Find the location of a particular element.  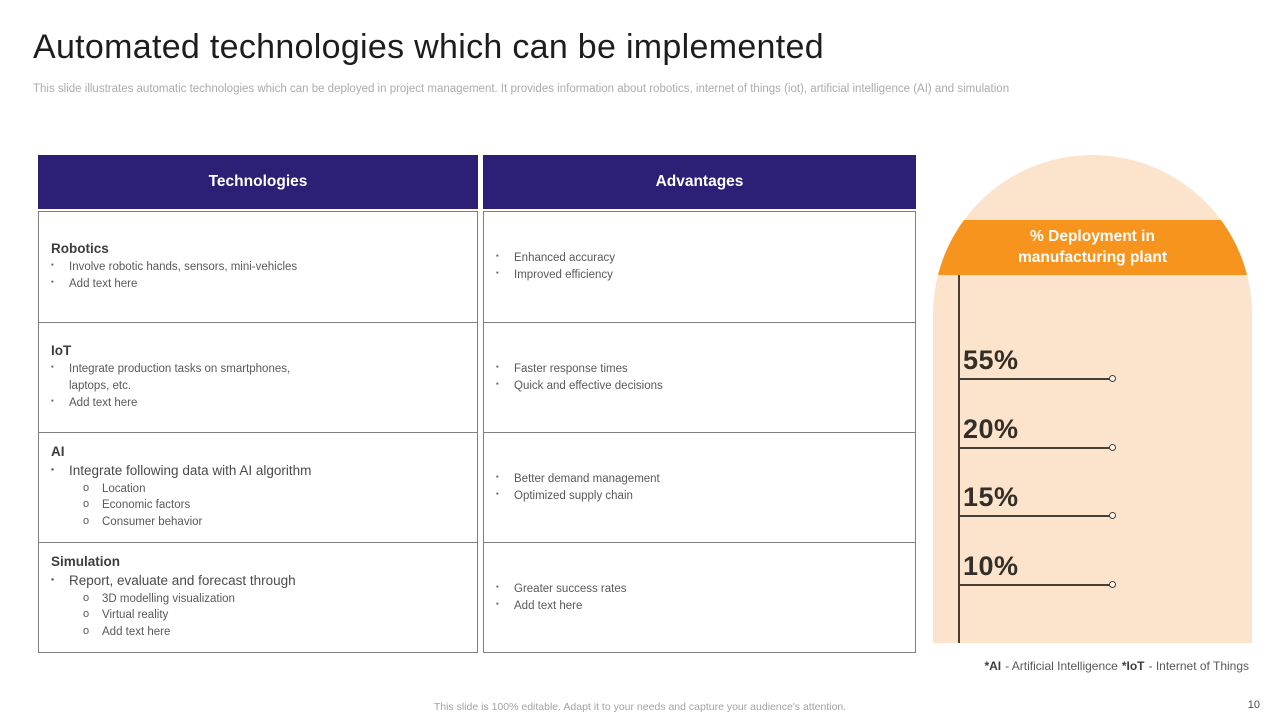

chart-value-label: 15% is located at coordinates (991, 497).